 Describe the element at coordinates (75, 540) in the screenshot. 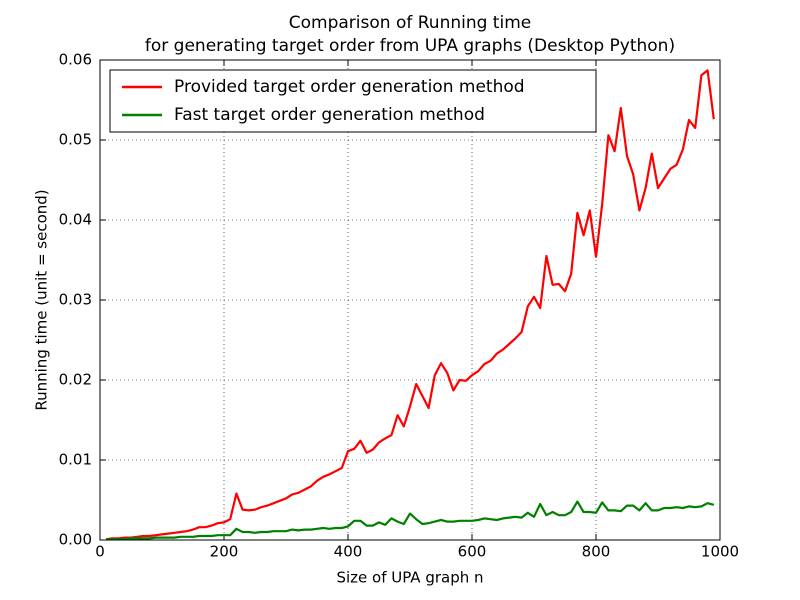

I see `y-tick-label: 0.00` at that location.